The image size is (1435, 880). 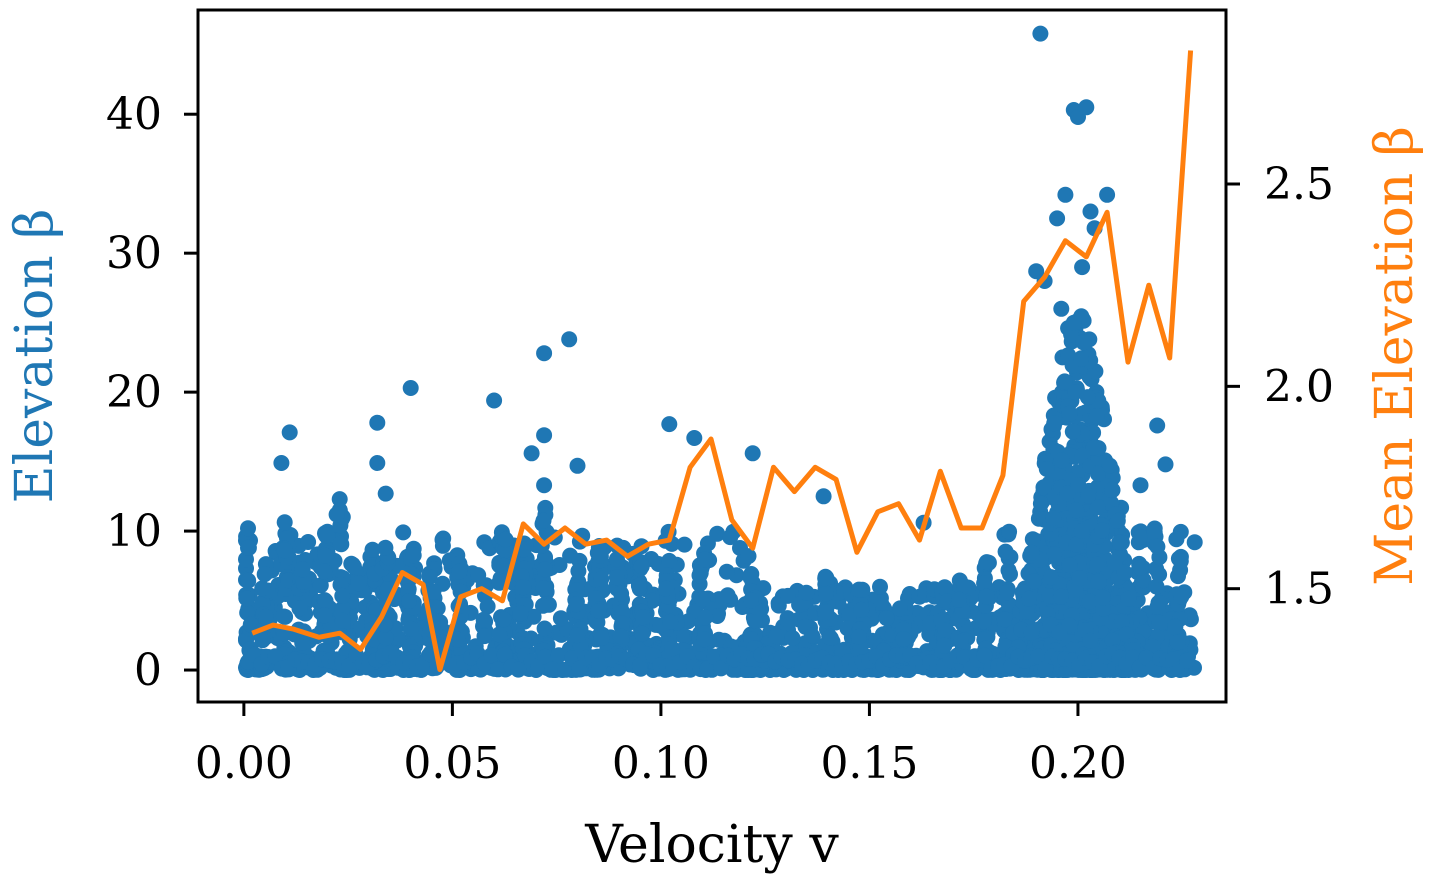 I want to click on x-tick-label: 0.15, so click(x=869, y=763).